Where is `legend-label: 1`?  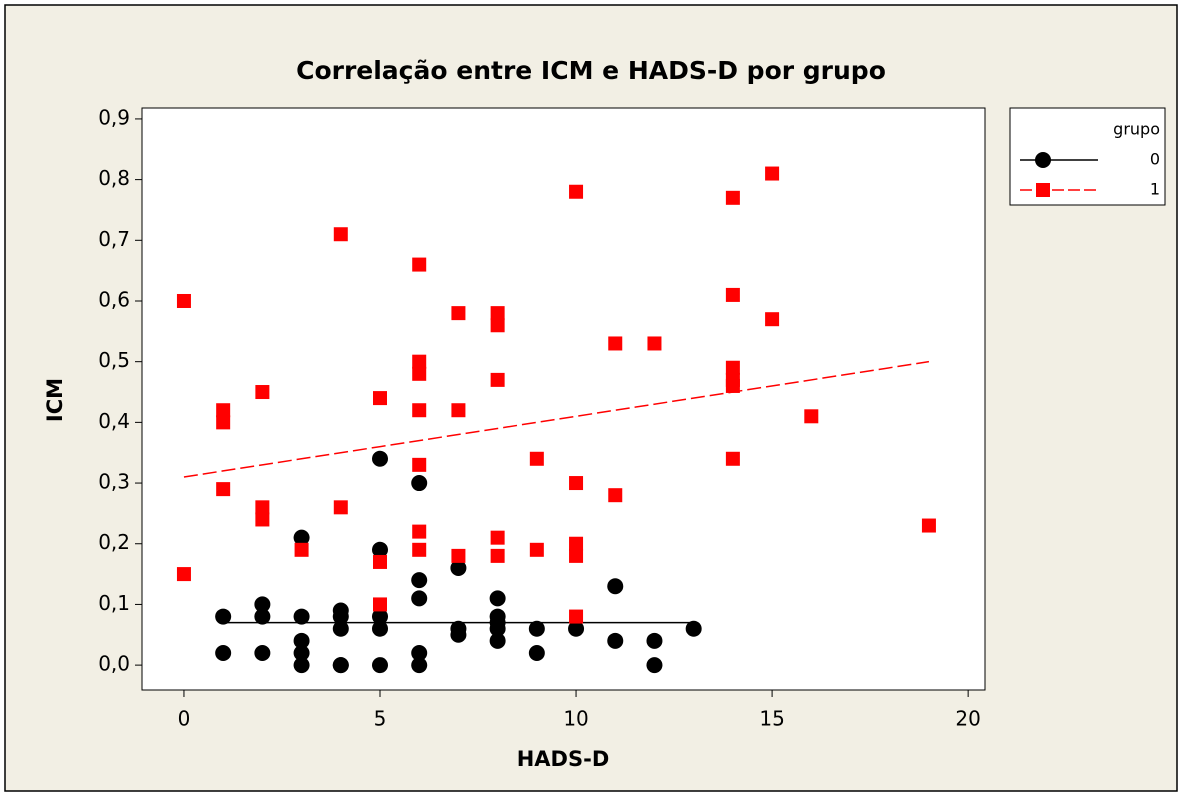 legend-label: 1 is located at coordinates (1155, 189).